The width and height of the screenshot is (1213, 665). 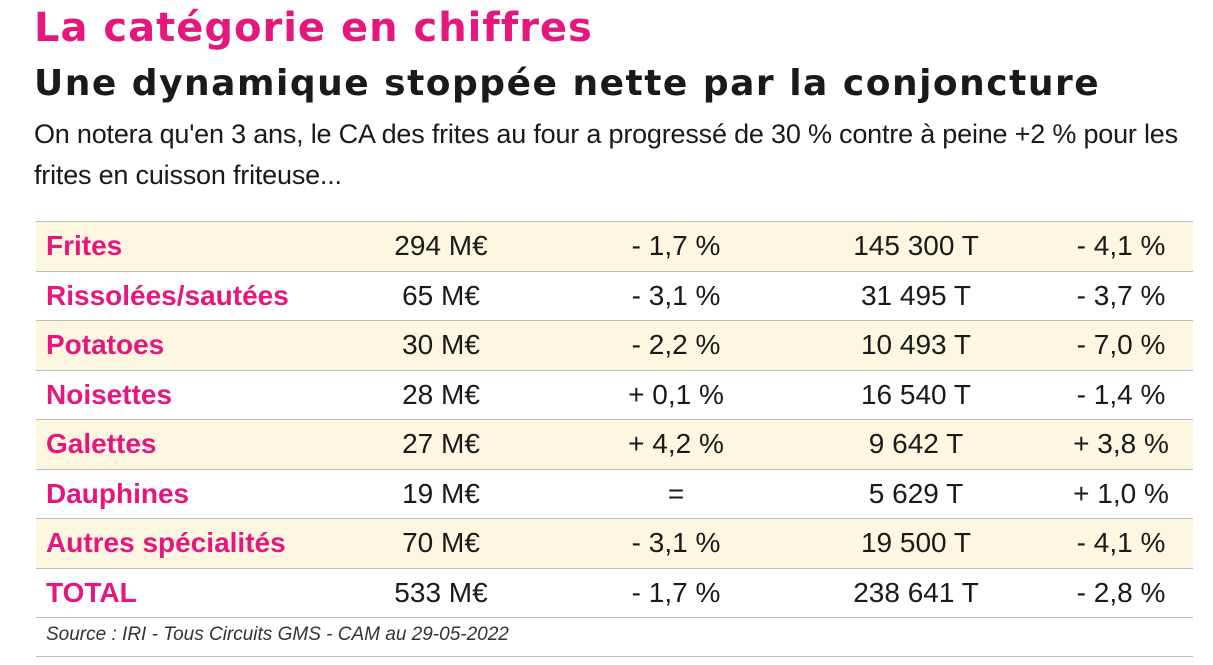 I want to click on volume-evolution-cell: - 1,4 %, so click(x=1121, y=394).